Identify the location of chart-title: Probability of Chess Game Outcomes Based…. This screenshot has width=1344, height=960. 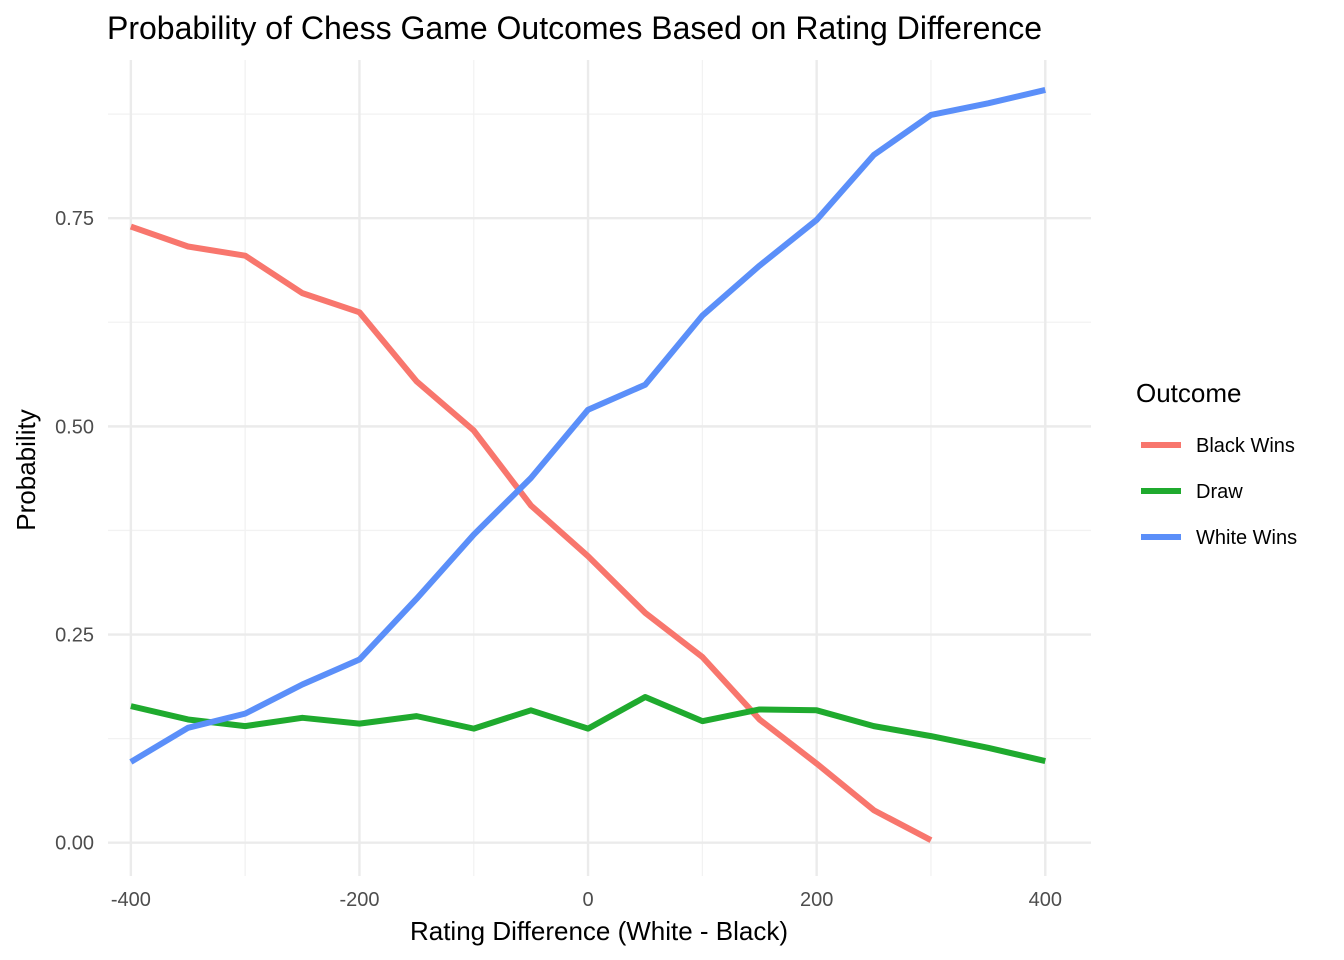
(574, 28).